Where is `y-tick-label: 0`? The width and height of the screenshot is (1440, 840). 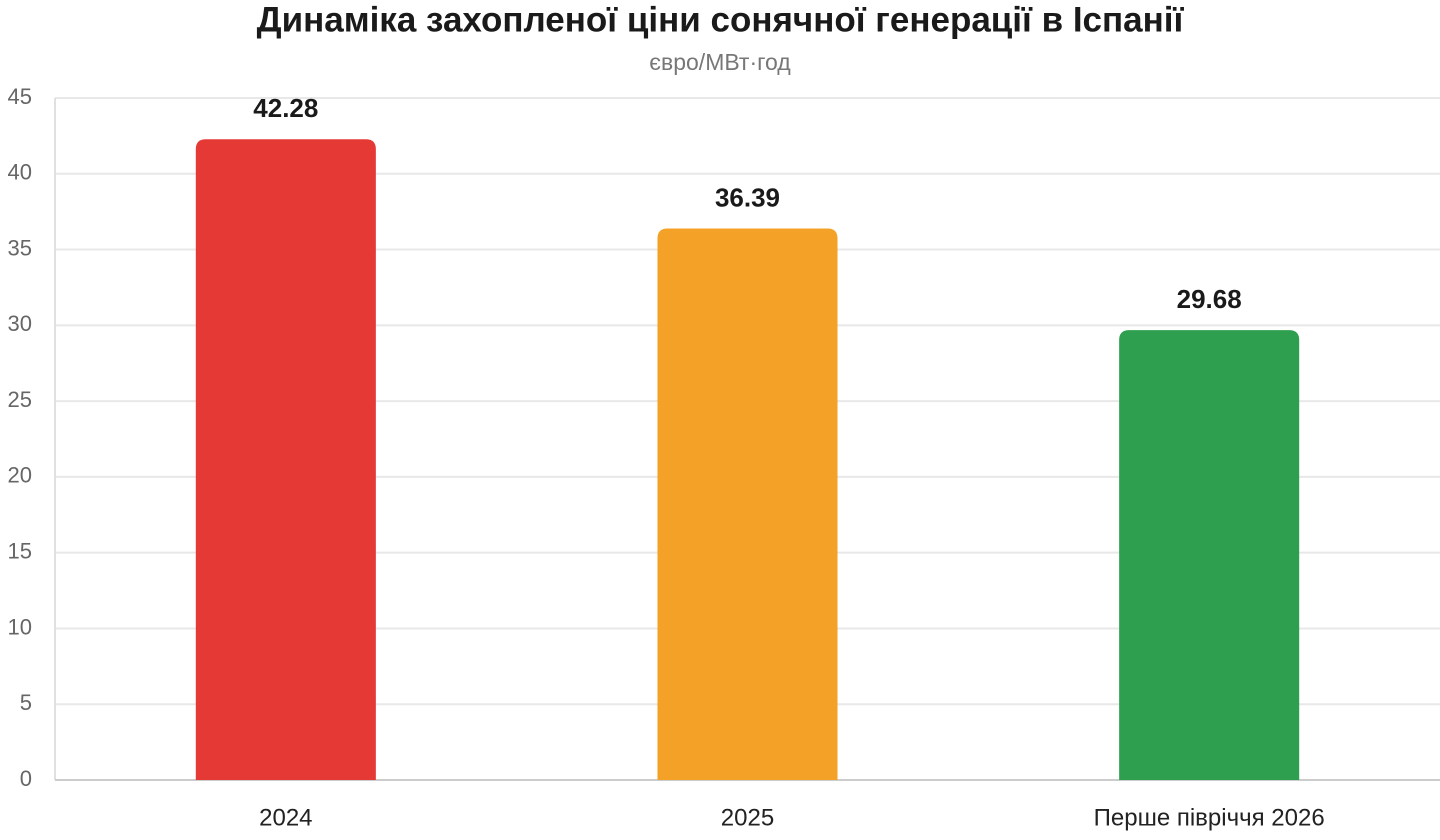
y-tick-label: 0 is located at coordinates (26, 778).